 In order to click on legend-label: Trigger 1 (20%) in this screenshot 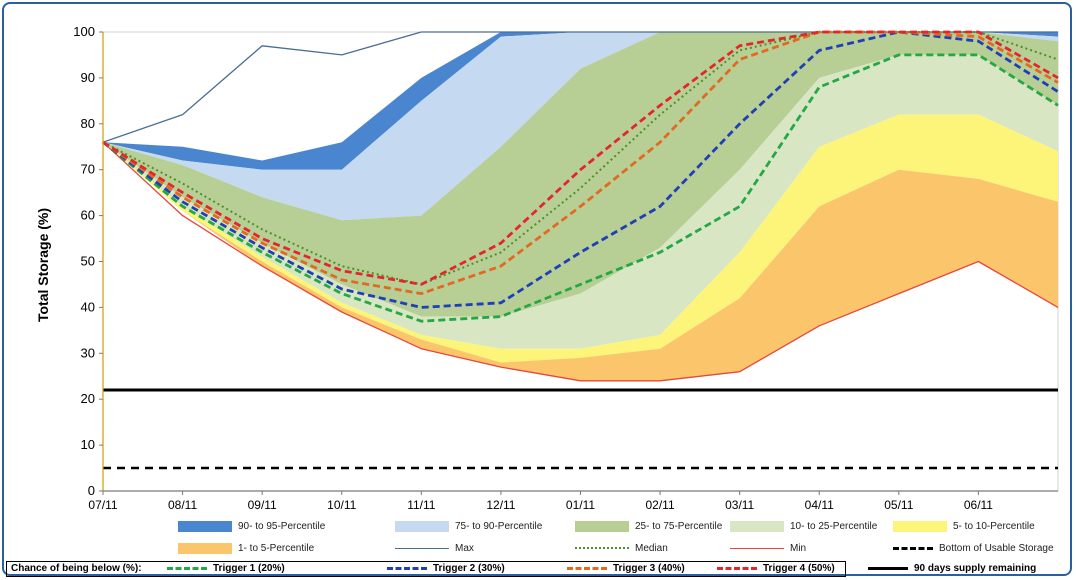, I will do `click(249, 568)`.